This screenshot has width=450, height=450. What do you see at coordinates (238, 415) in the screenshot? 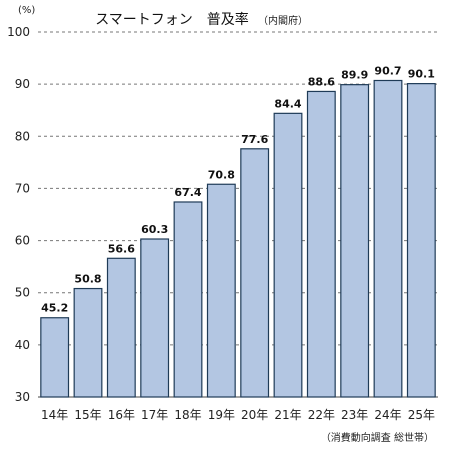
I see `x-axis-ticks: 14年 15年 16年 17年 18年 19年 20年 21年 22年 23年 24年 25年` at bounding box center [238, 415].